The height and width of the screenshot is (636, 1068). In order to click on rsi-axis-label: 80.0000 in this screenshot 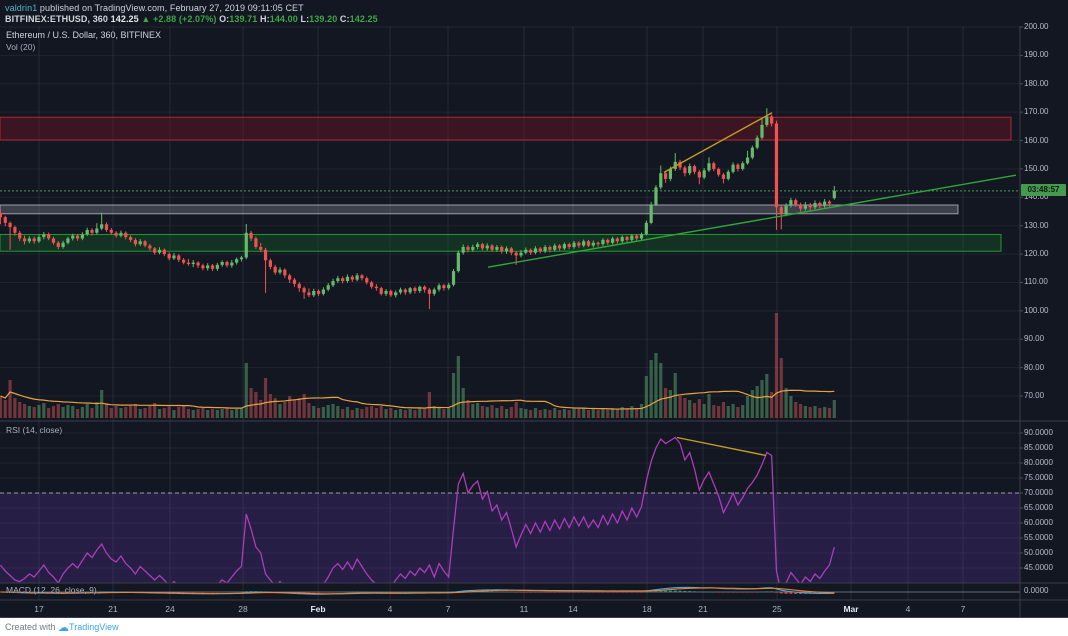, I will do `click(1038, 462)`.